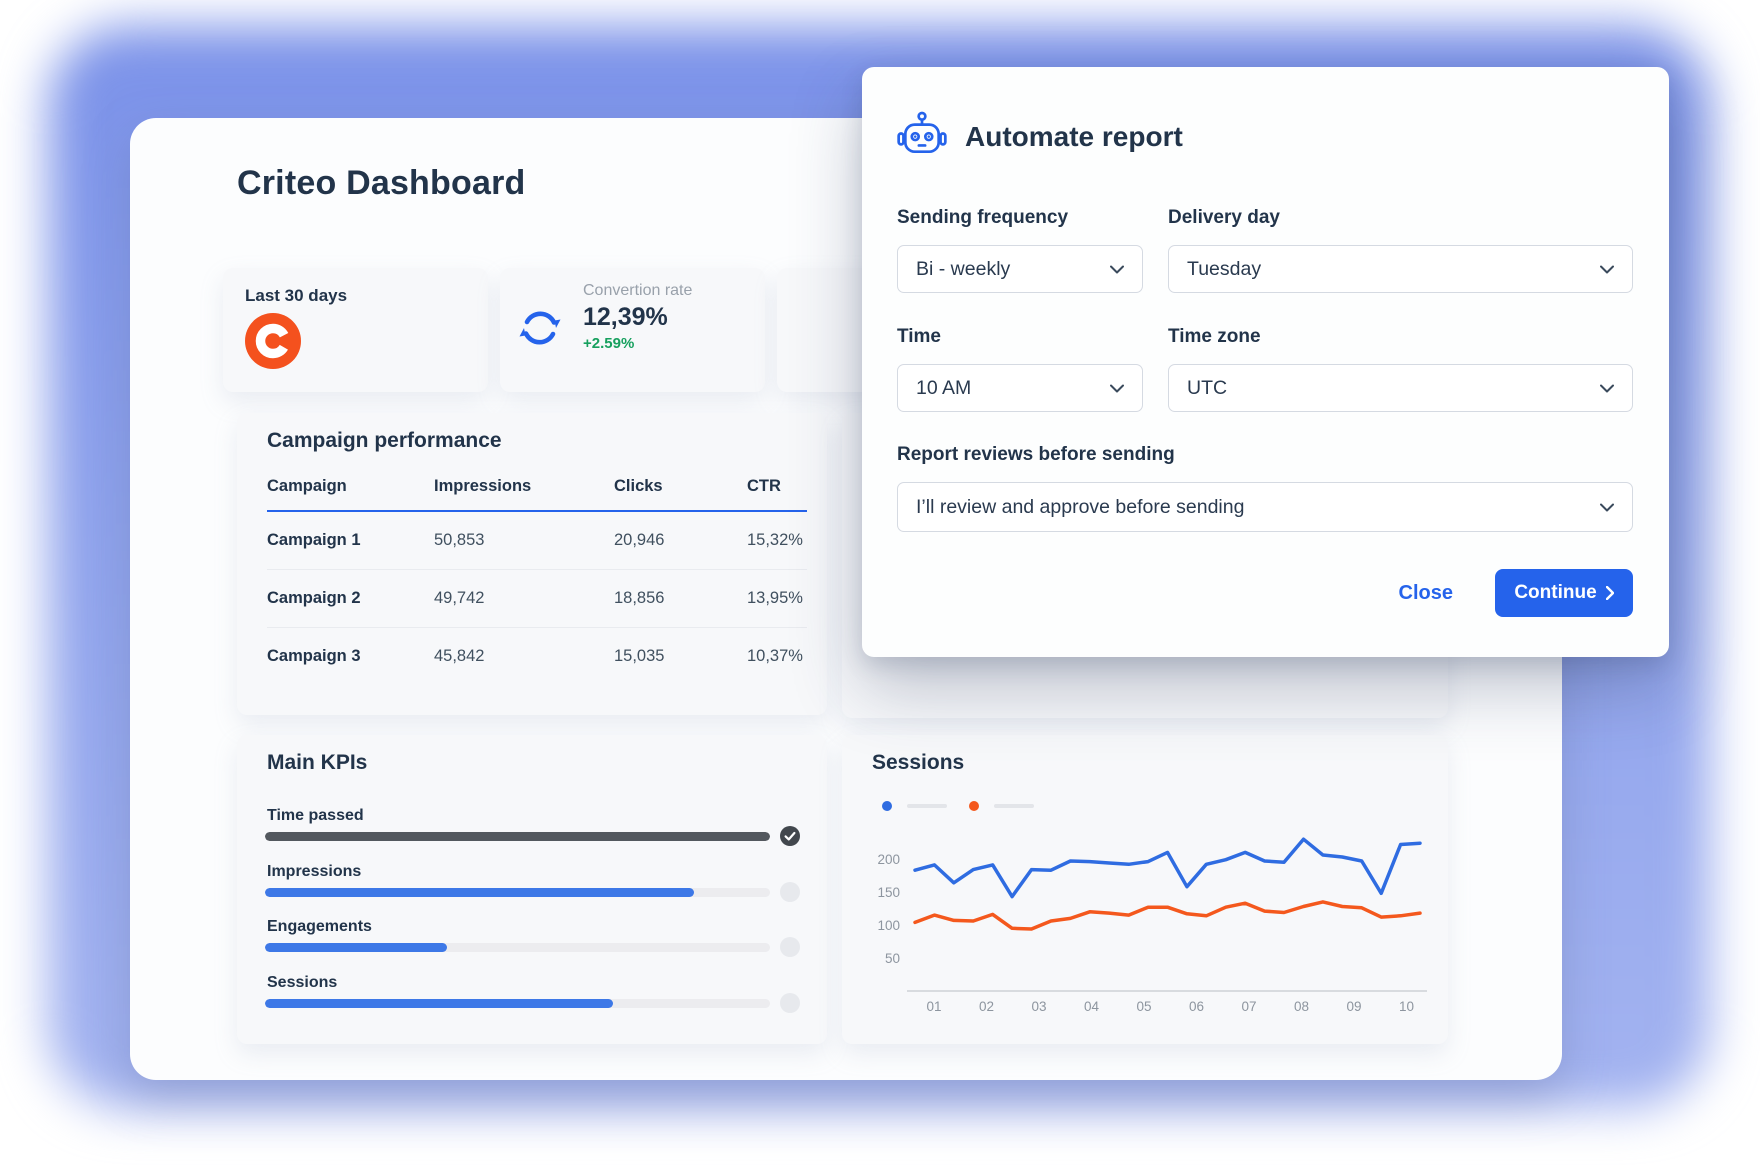  Describe the element at coordinates (919, 336) in the screenshot. I see `time-label: Time` at that location.